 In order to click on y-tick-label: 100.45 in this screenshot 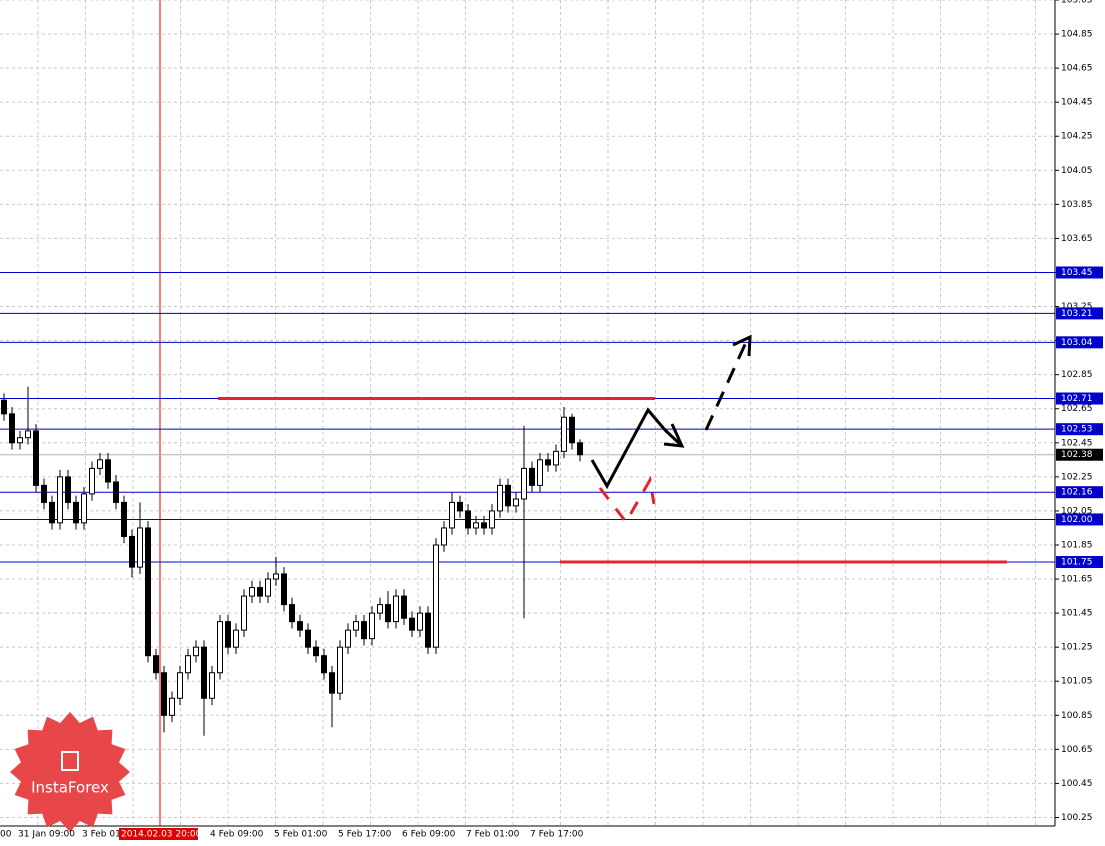, I will do `click(1077, 784)`.